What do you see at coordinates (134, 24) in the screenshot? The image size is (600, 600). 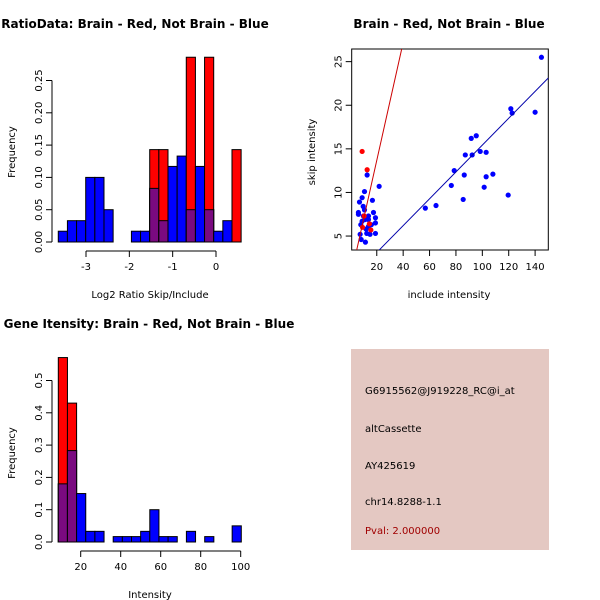 I see `chart-title: RatioData: Brain - Red, Not Brain - Blue` at bounding box center [134, 24].